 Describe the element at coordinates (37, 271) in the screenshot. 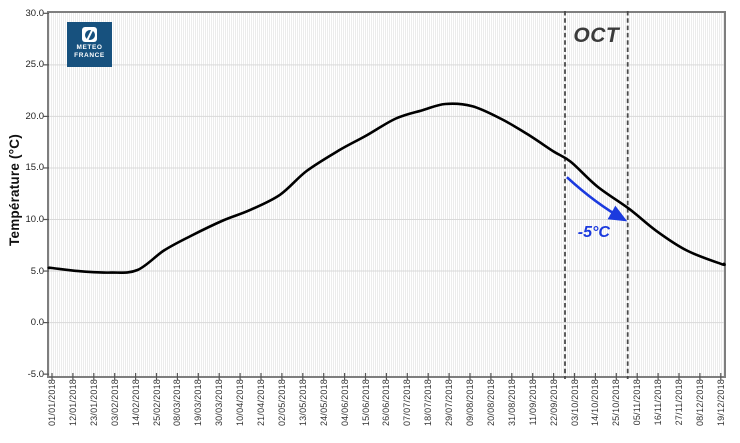

I see `y-tick-label: 5.0` at that location.